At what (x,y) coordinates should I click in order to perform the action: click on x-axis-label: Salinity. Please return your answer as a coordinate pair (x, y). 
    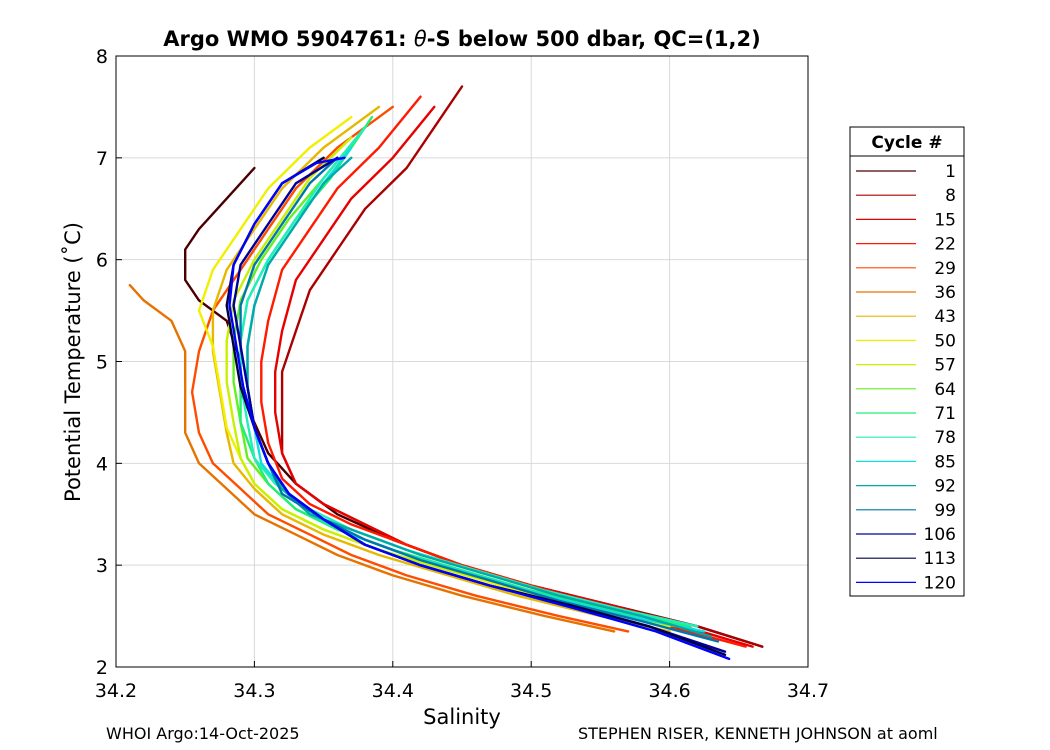
    Looking at the image, I should click on (462, 717).